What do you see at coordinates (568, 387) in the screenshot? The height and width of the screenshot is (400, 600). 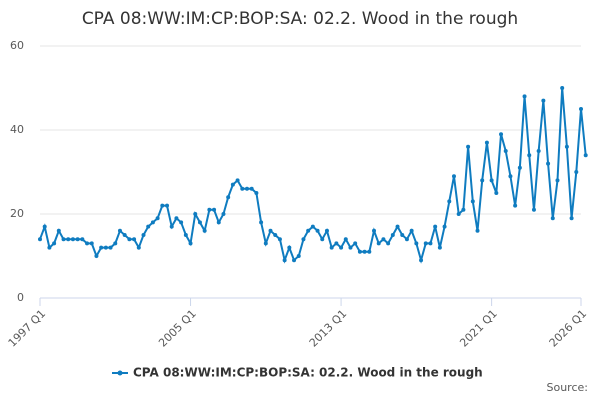 I see `source: Source:` at bounding box center [568, 387].